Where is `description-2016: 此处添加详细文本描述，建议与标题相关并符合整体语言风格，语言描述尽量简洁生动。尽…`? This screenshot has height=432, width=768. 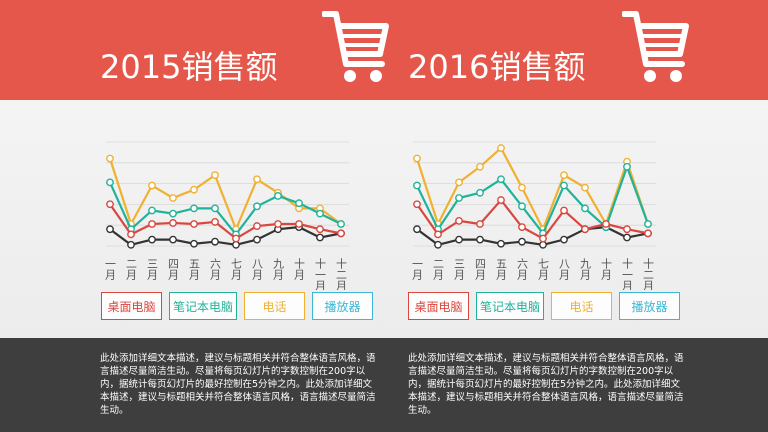 description-2016: 此处添加详细文本描述，建议与标题相关并符合整体语言风格，语言描述尽量简洁生动。尽… is located at coordinates (546, 384).